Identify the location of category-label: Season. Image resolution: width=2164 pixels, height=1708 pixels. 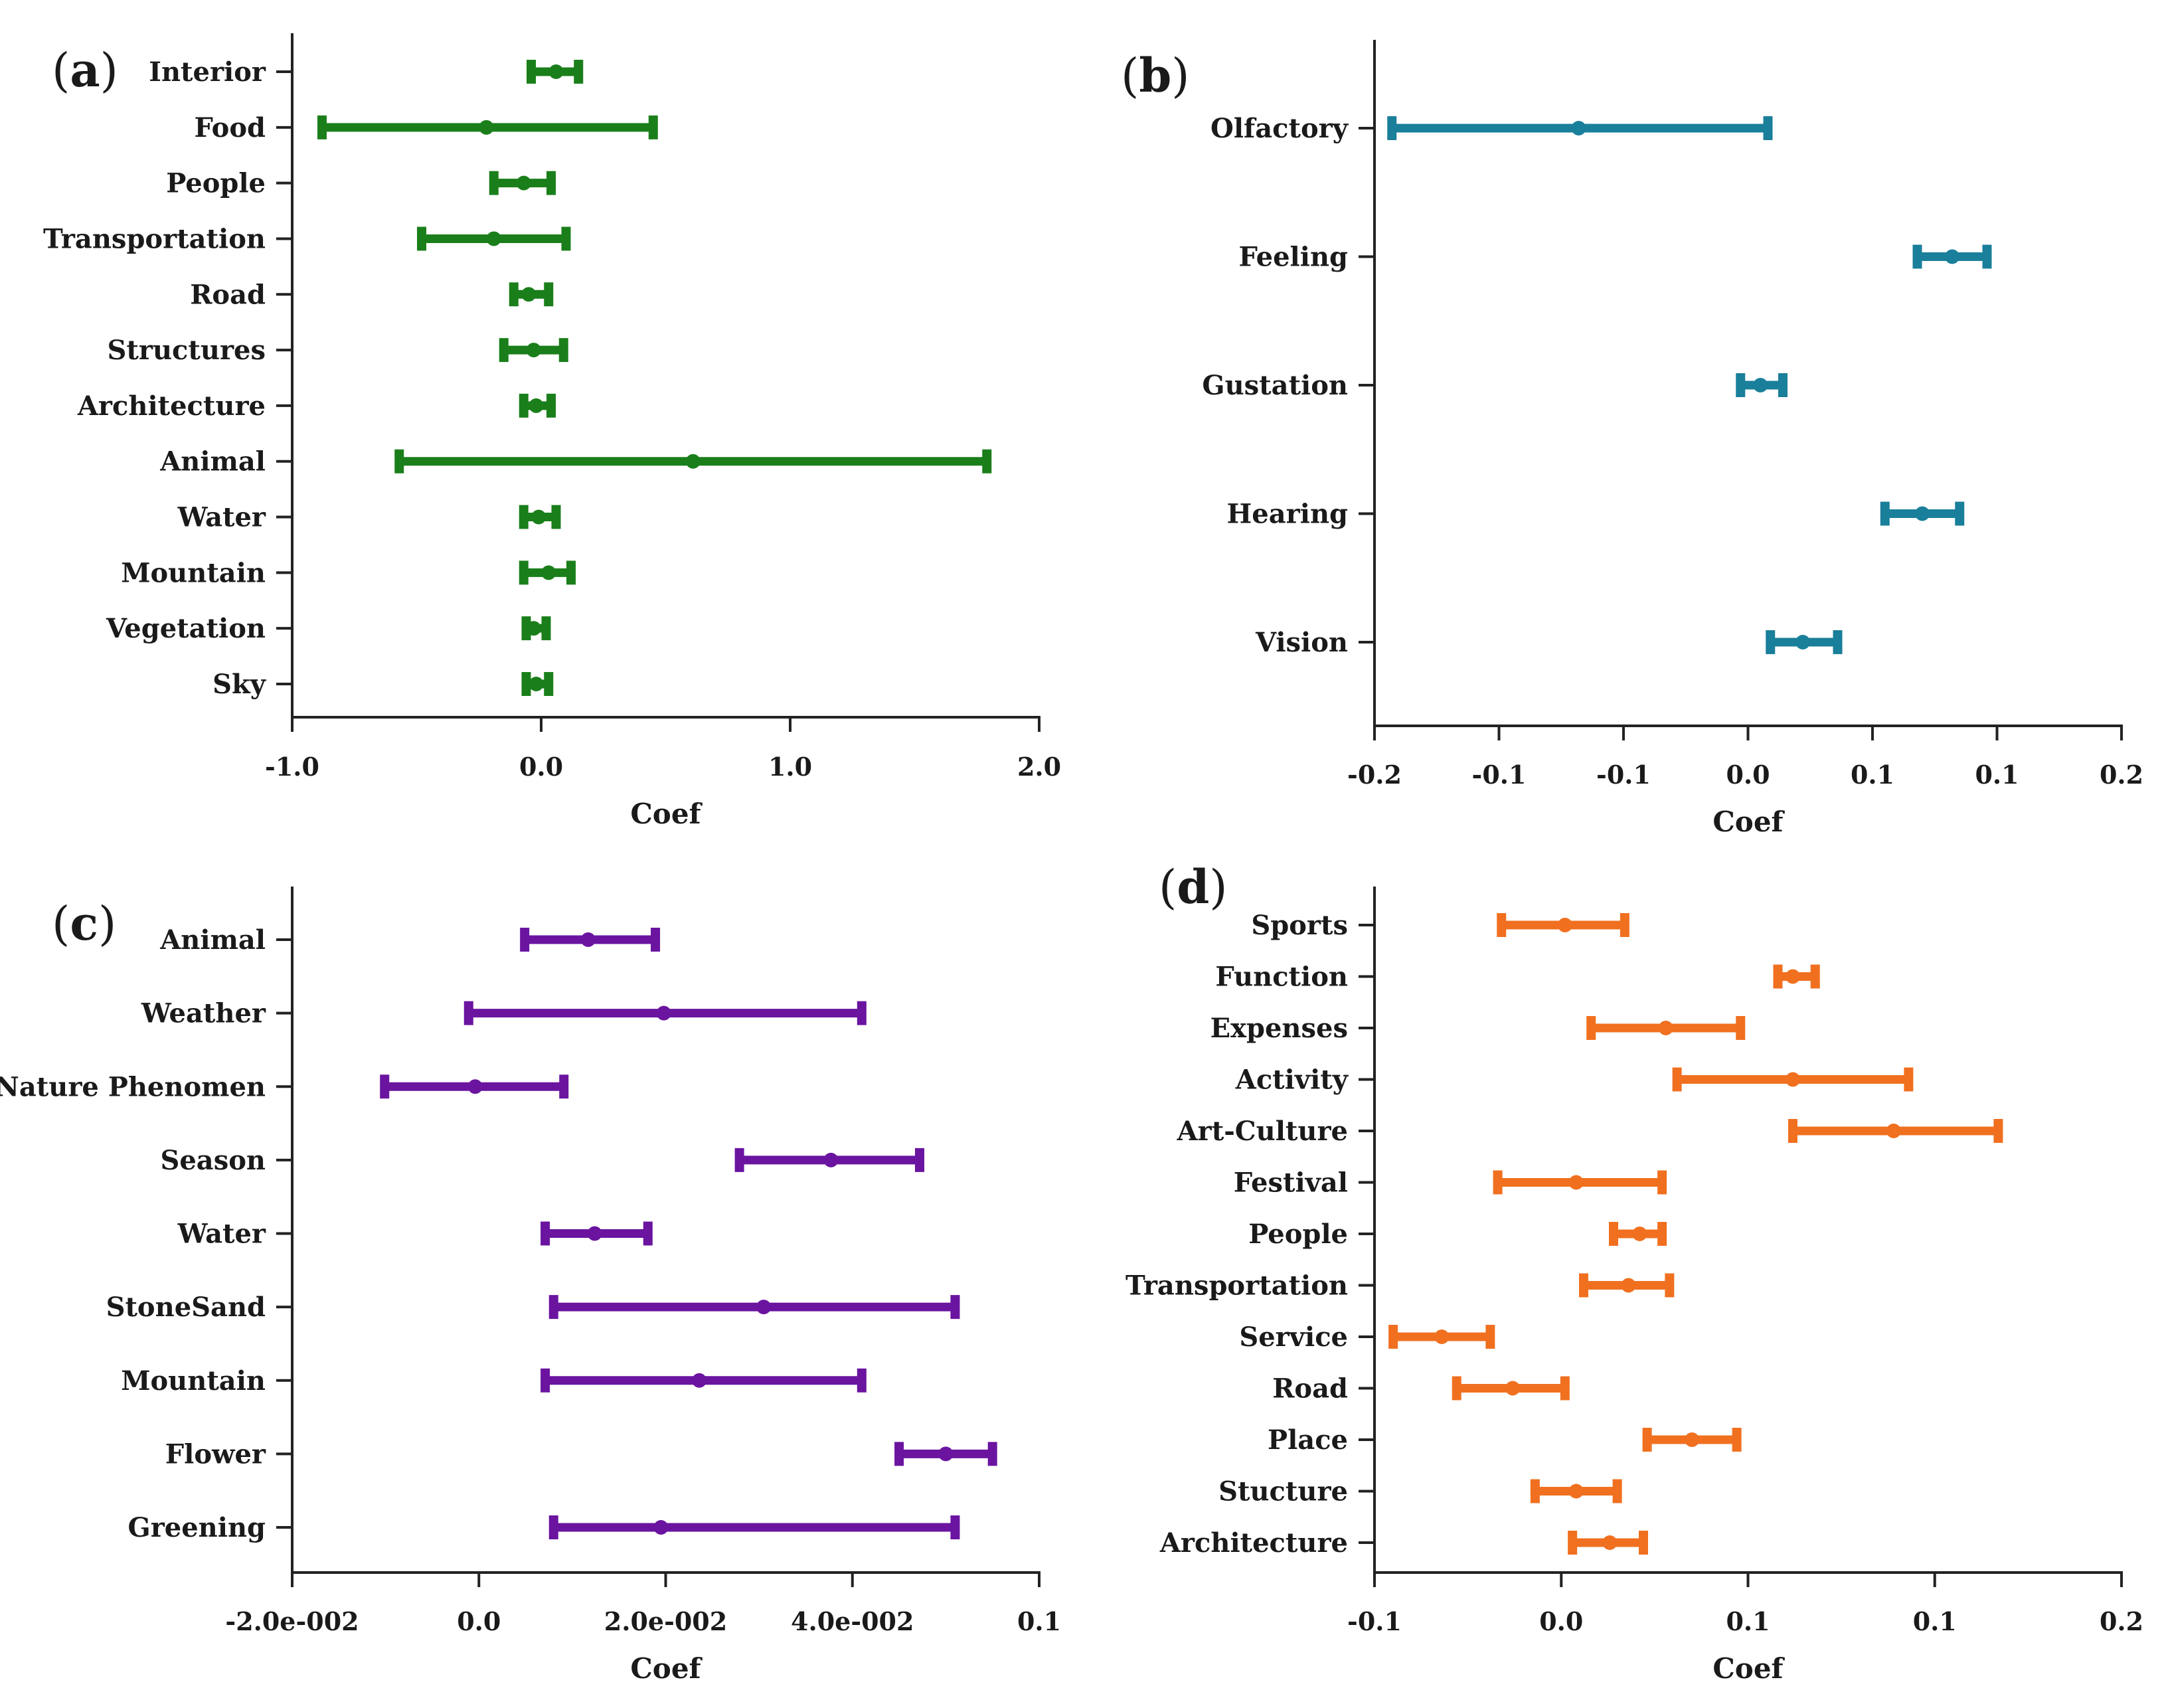
(213, 1160).